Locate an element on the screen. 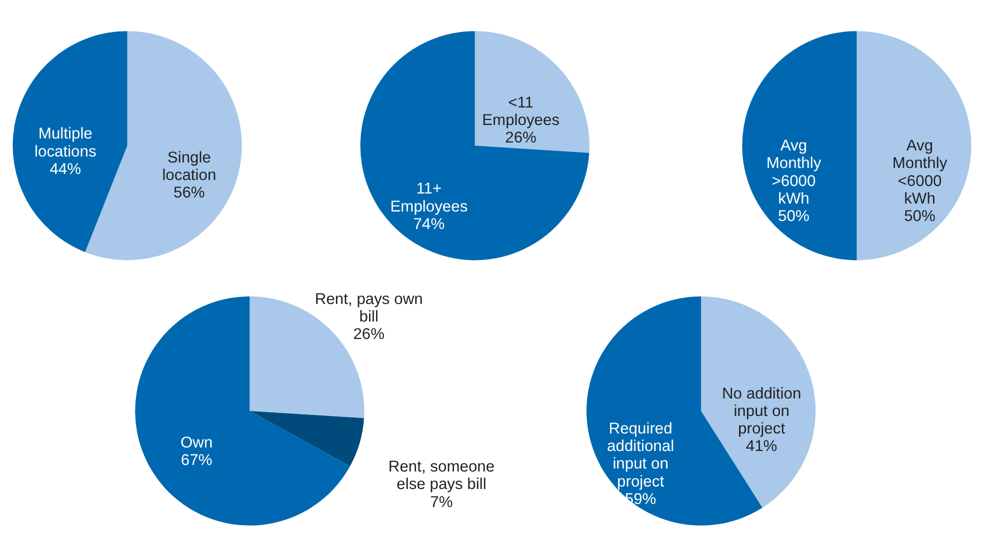 Image resolution: width=985 pixels, height=534 pixels. data-label: 56% is located at coordinates (189, 193).